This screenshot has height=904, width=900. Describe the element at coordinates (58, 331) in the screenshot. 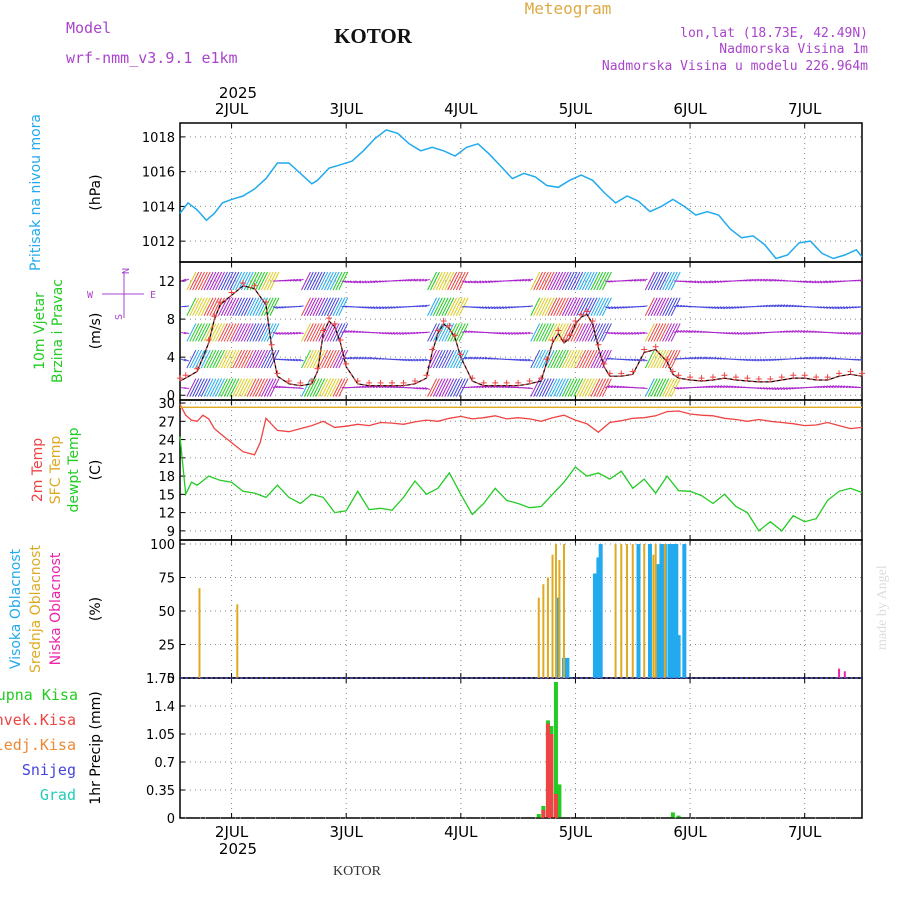

I see `side-label: Brzina i Pravac` at that location.